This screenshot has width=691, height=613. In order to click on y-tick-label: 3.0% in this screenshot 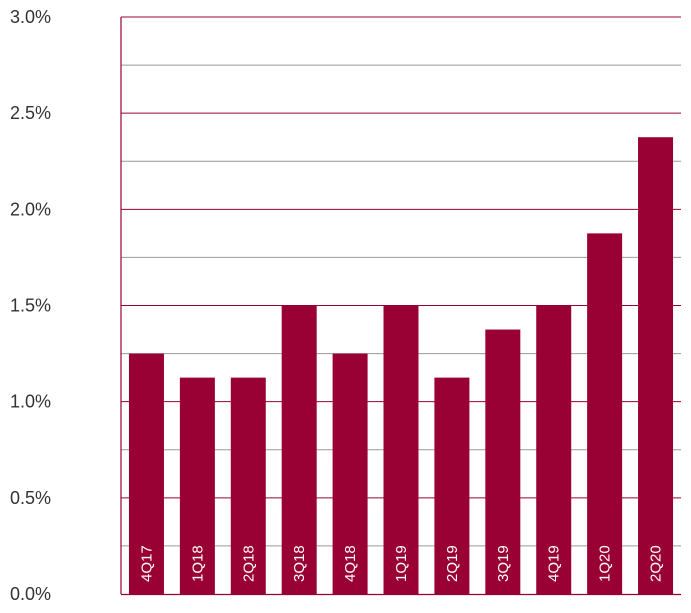, I will do `click(30, 17)`.